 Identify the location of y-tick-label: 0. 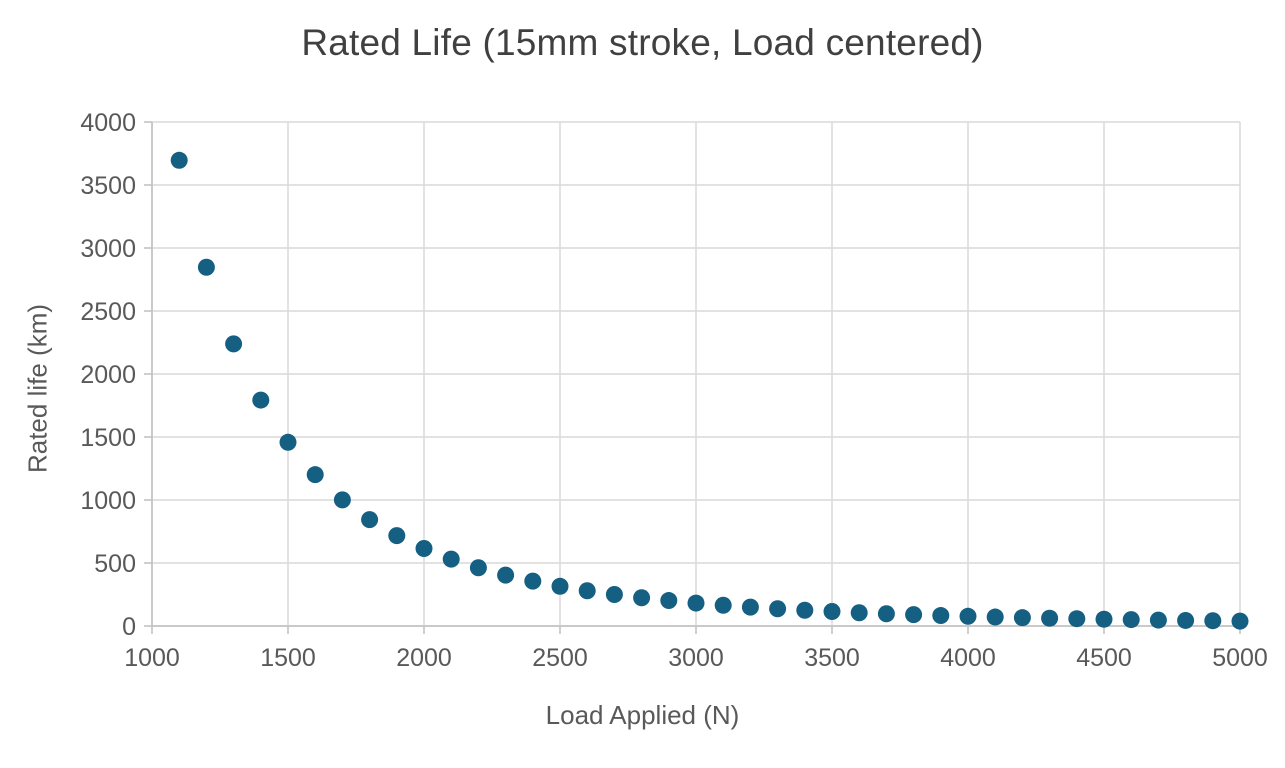
(129, 627).